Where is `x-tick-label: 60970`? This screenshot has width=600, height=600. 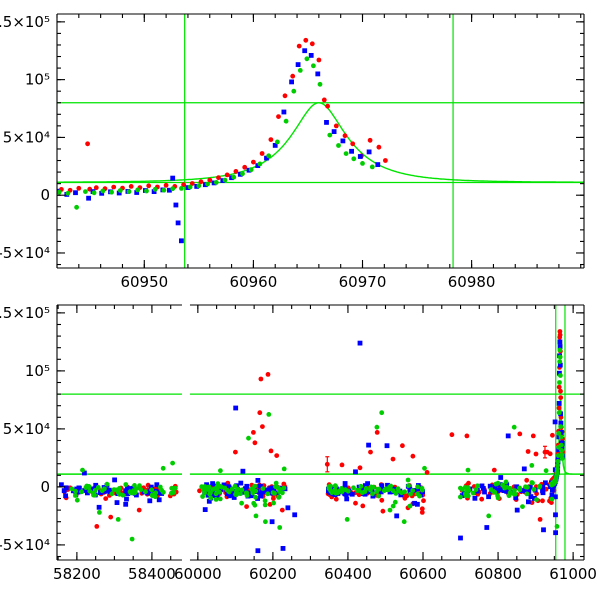
x-tick-label: 60970 is located at coordinates (363, 282).